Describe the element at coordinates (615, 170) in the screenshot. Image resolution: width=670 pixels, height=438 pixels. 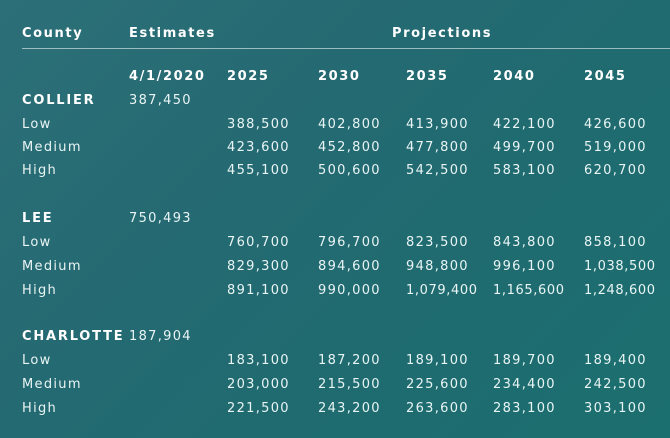
I see `projection-value: 620,700` at that location.